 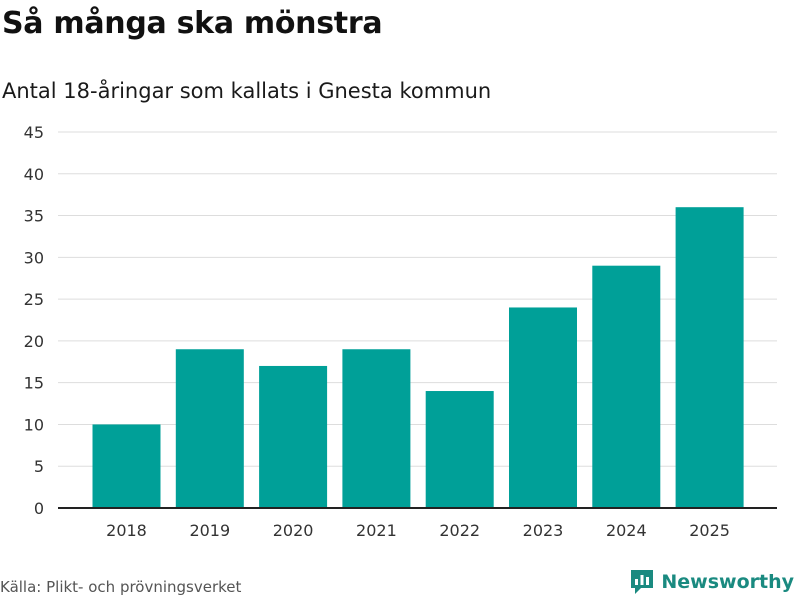 I want to click on bar-2021, so click(x=376, y=428).